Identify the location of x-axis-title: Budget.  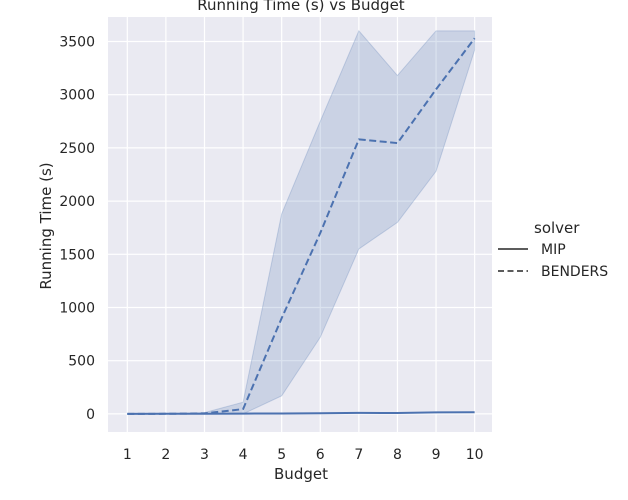
(301, 474).